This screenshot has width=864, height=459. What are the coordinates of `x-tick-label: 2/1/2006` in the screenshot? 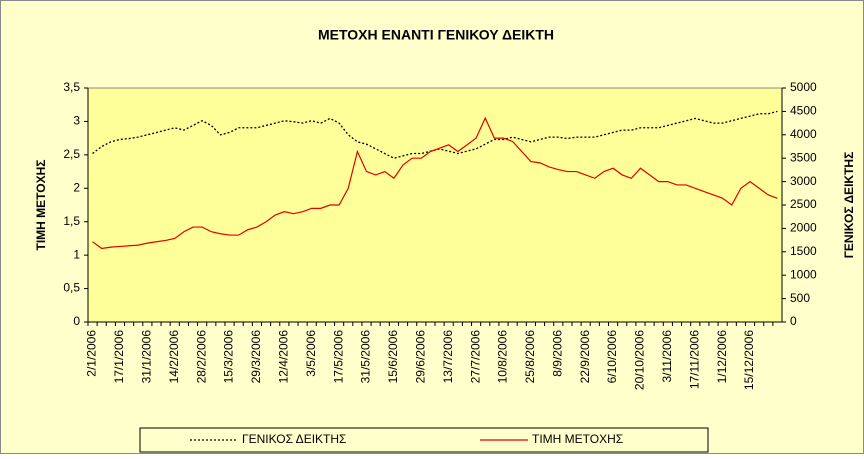 It's located at (92, 353).